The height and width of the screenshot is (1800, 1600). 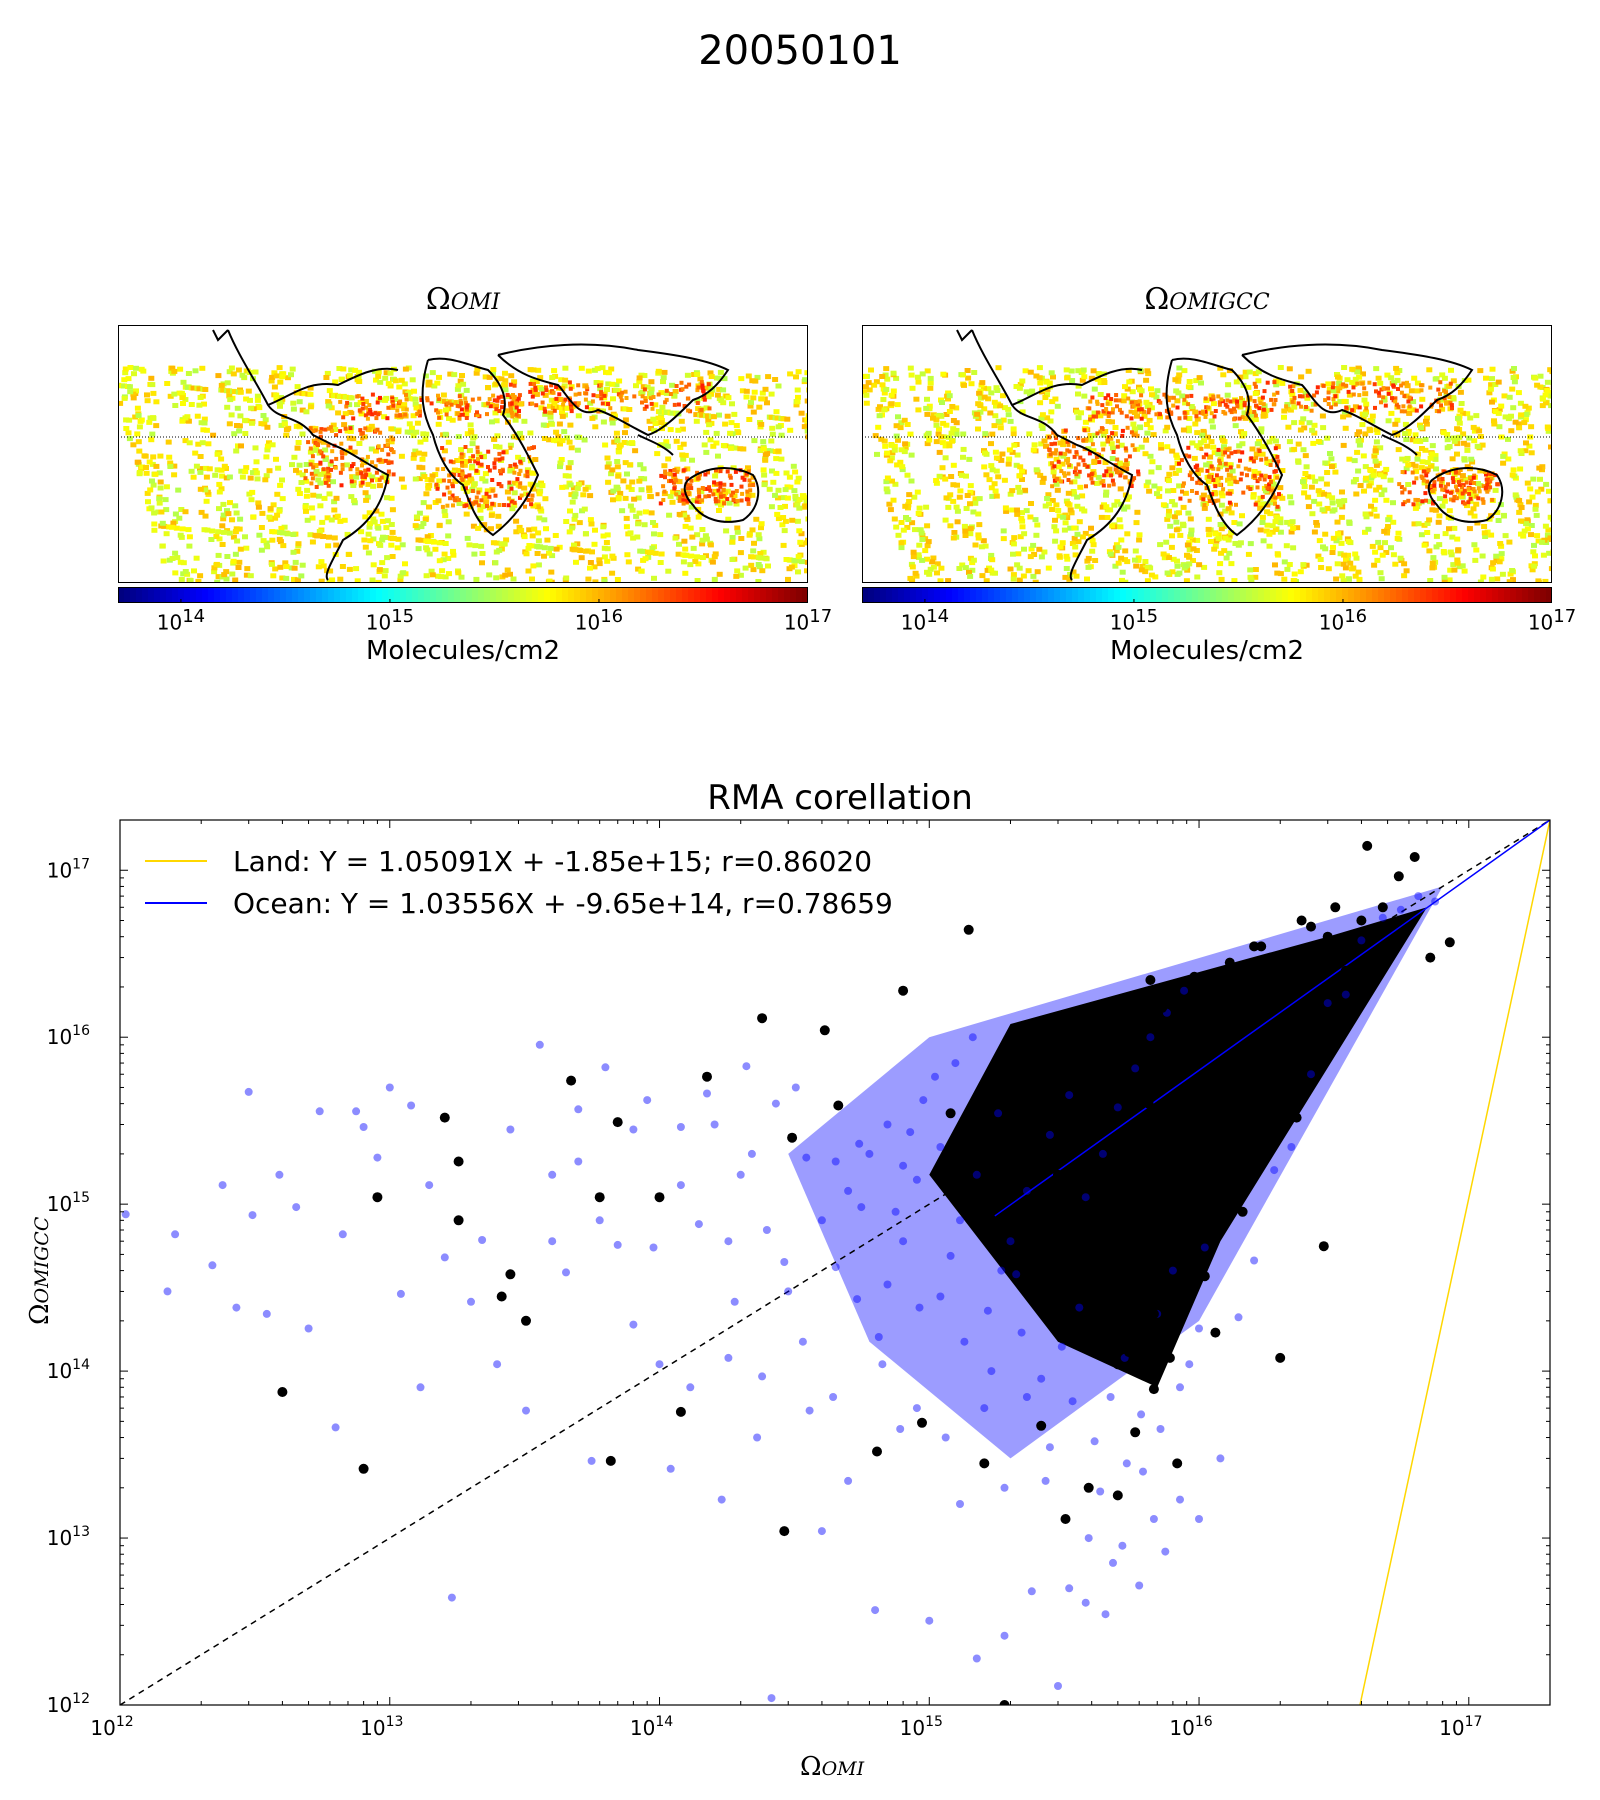 I want to click on colorbar-tick-label: 1015, so click(x=1134, y=620).